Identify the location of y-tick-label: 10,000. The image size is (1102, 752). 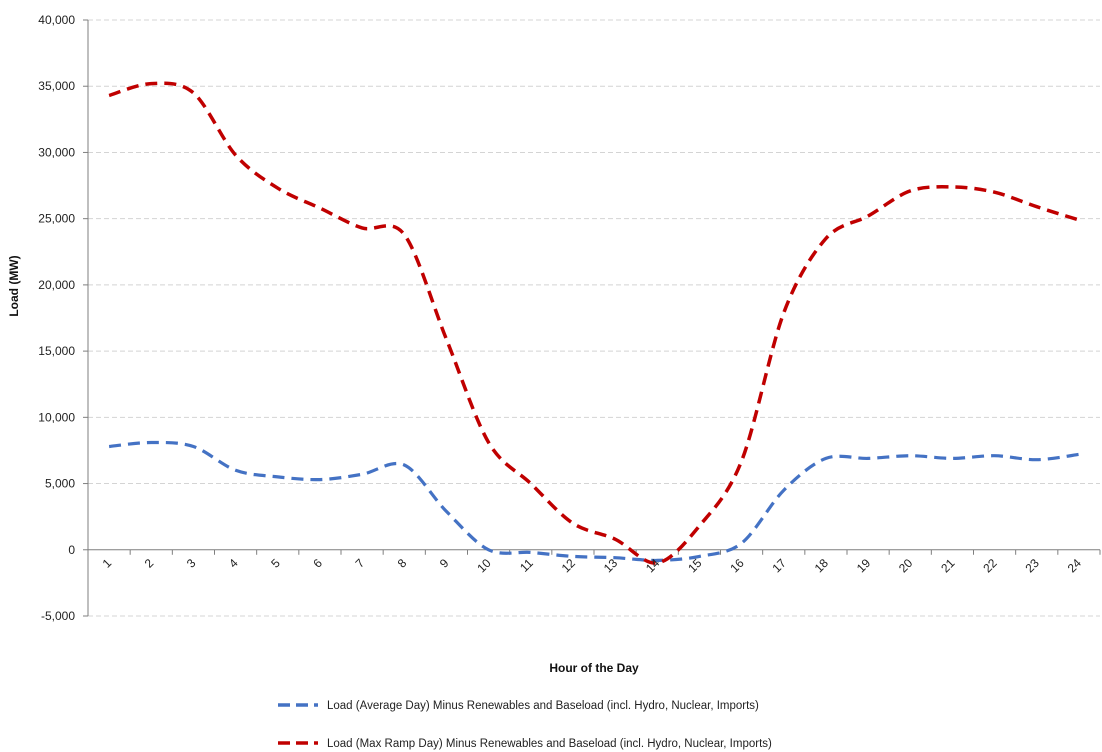
(56, 417).